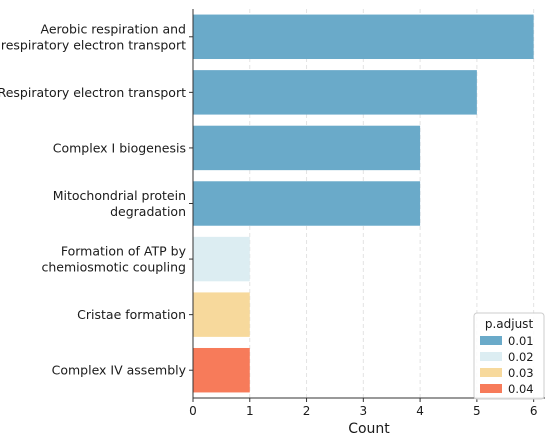  Describe the element at coordinates (509, 324) in the screenshot. I see `legend-title: p.adjust` at that location.